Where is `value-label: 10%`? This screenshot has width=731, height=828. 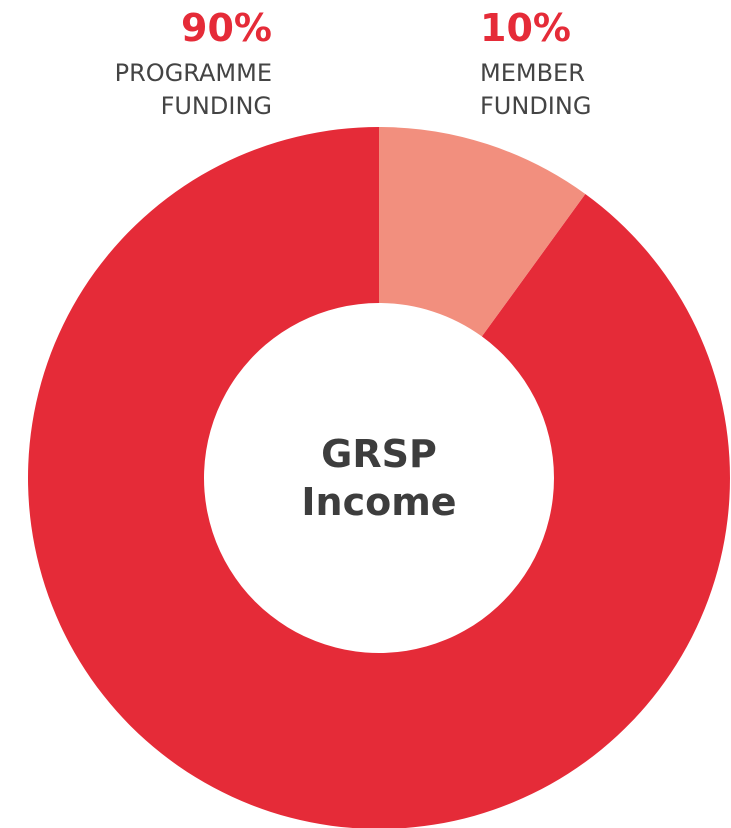
value-label: 10% is located at coordinates (525, 28).